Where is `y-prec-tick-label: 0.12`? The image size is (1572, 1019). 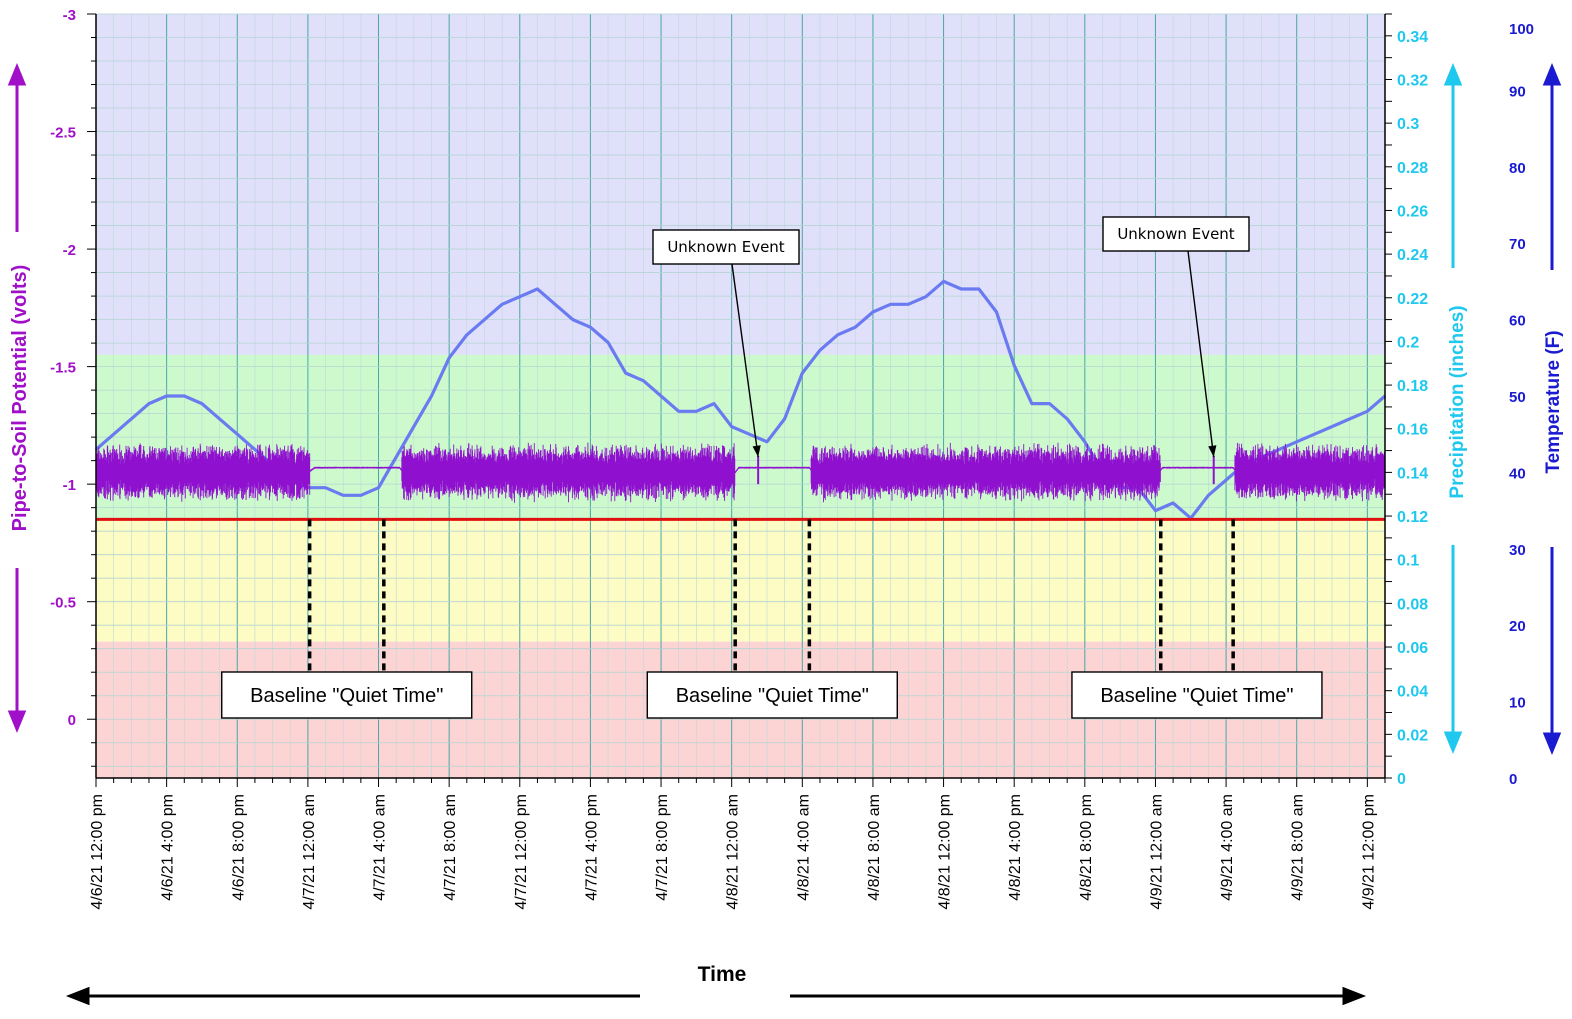 y-prec-tick-label: 0.12 is located at coordinates (1412, 517).